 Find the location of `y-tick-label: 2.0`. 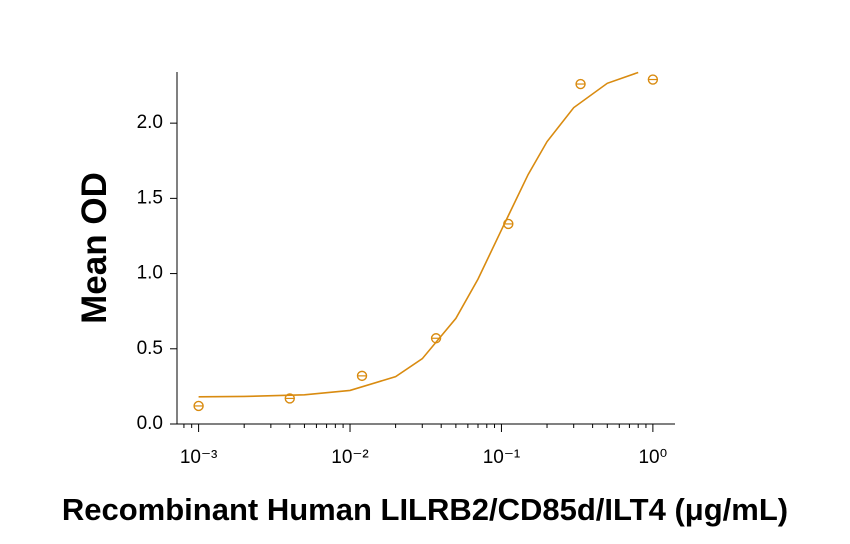

y-tick-label: 2.0 is located at coordinates (150, 122).